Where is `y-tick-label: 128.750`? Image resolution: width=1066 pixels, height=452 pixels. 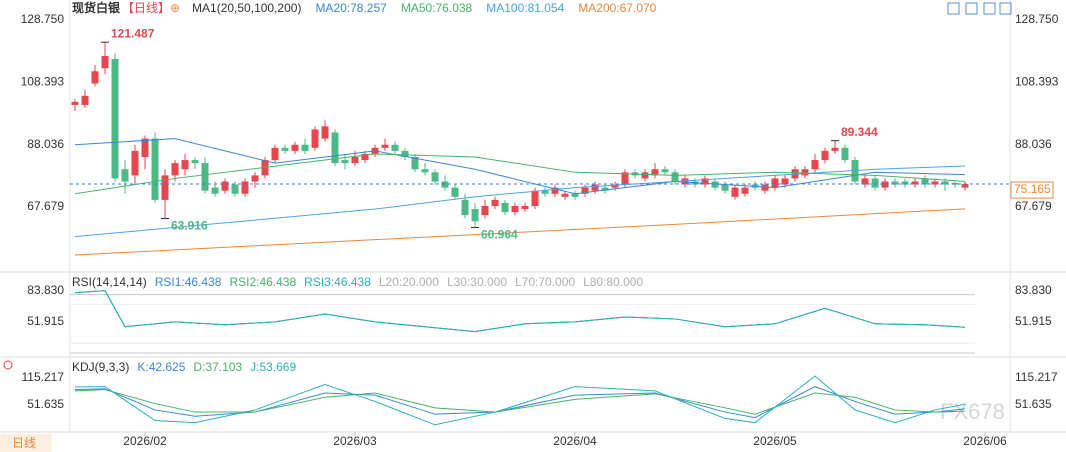 y-tick-label: 128.750 is located at coordinates (43, 19).